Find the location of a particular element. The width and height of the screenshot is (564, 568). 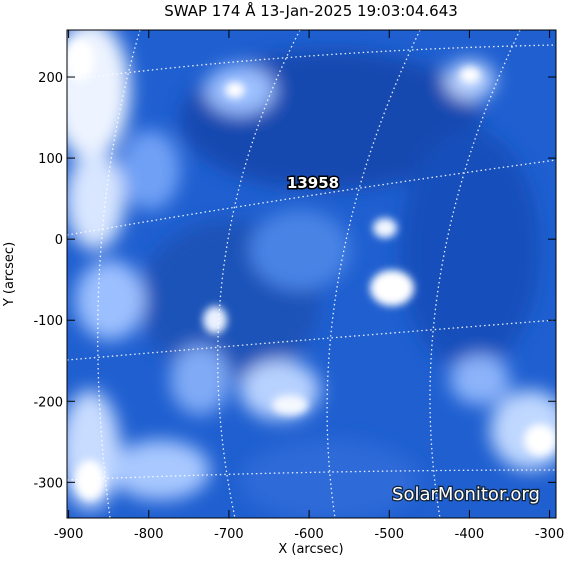

y-tick-label: 200 is located at coordinates (50, 78).